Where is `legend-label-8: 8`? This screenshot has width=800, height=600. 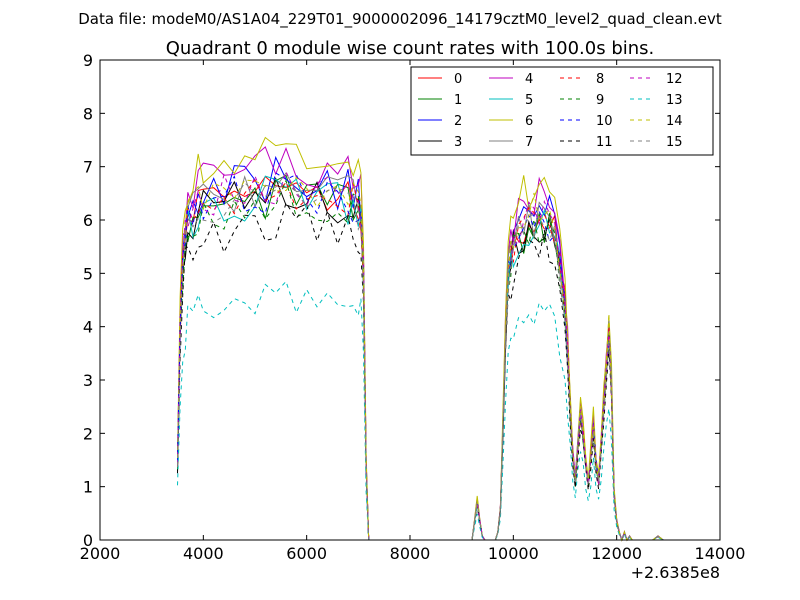
legend-label-8: 8 is located at coordinates (600, 79).